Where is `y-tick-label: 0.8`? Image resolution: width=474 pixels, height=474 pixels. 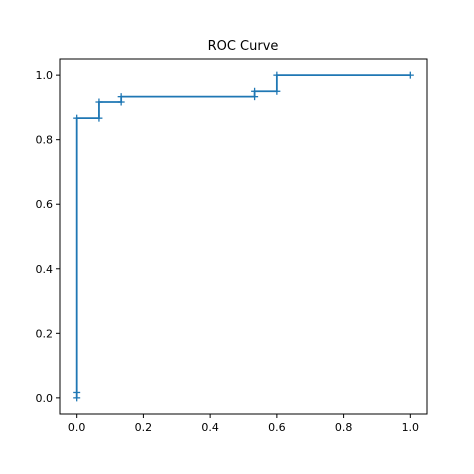
y-tick-label: 0.8 is located at coordinates (45, 140).